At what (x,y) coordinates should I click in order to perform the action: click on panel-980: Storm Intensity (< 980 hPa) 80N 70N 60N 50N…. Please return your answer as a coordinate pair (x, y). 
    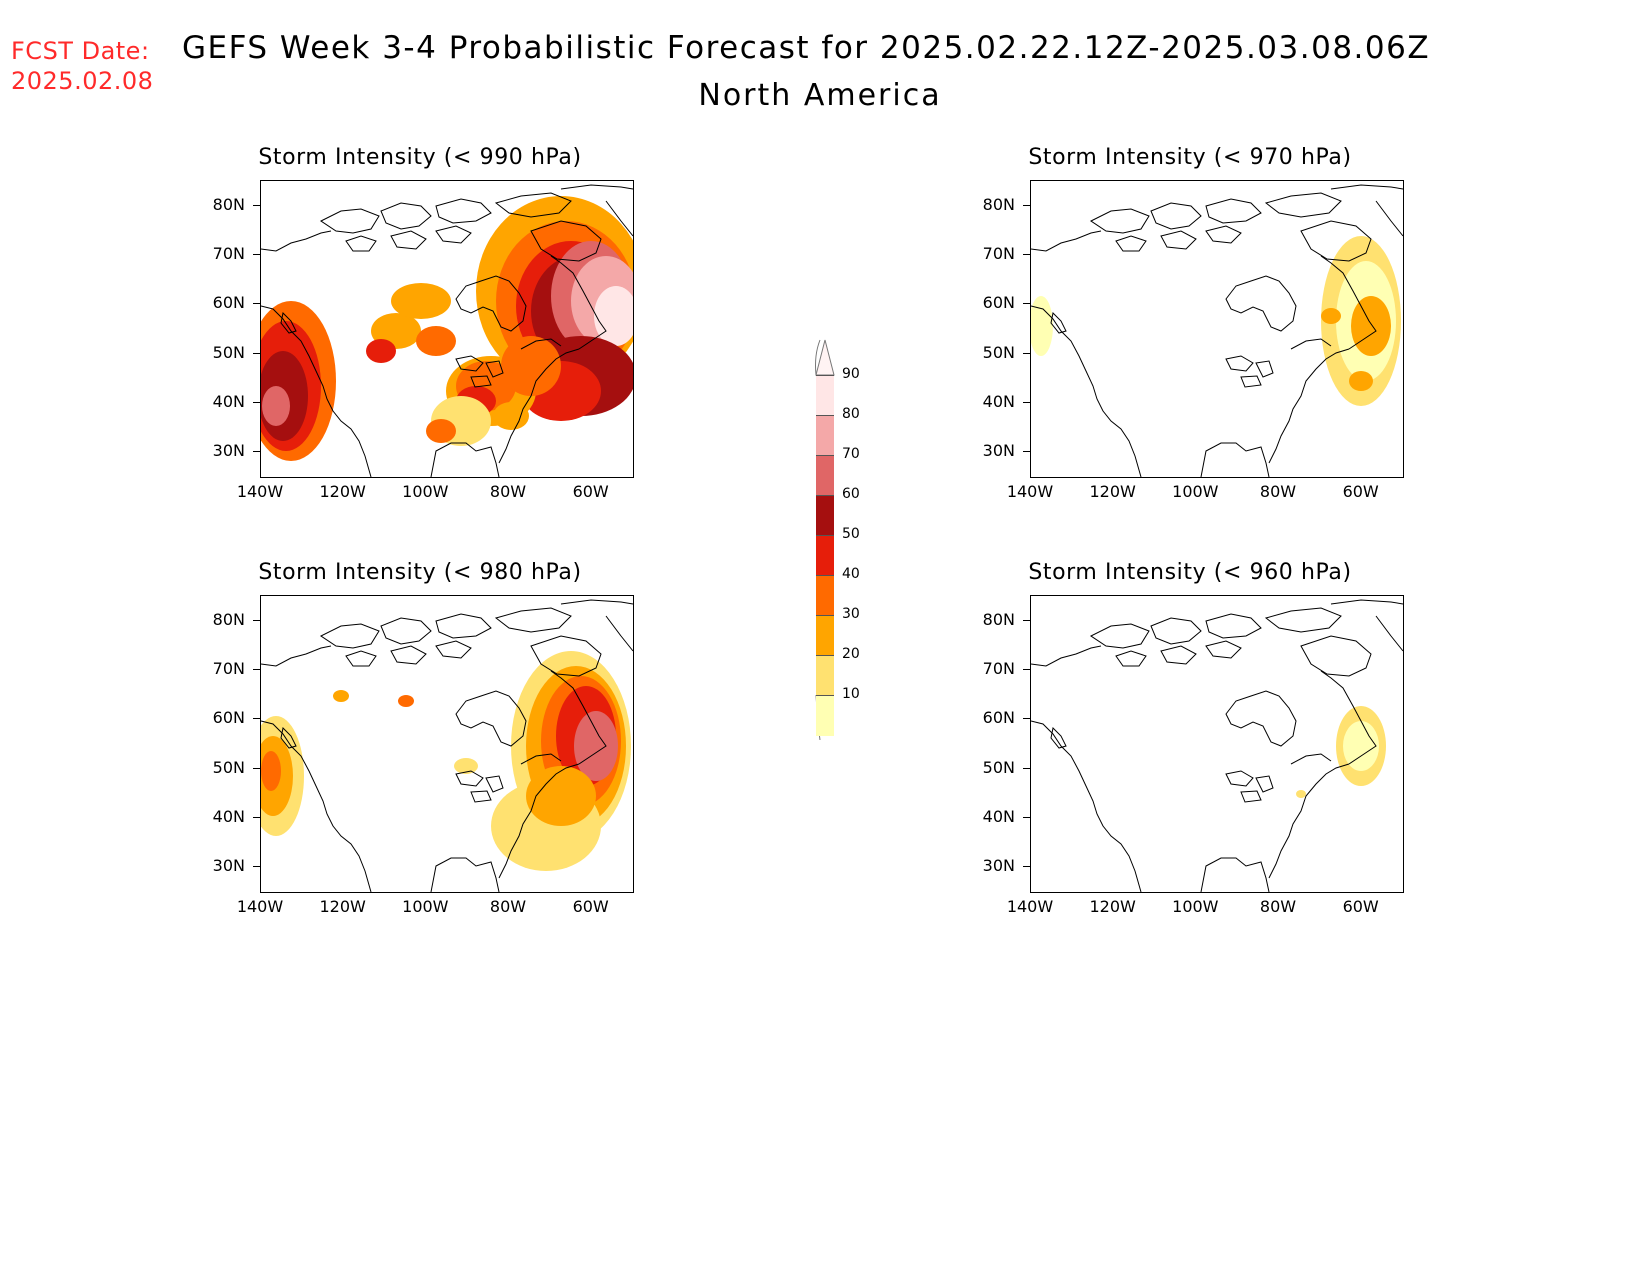
    Looking at the image, I should click on (420, 760).